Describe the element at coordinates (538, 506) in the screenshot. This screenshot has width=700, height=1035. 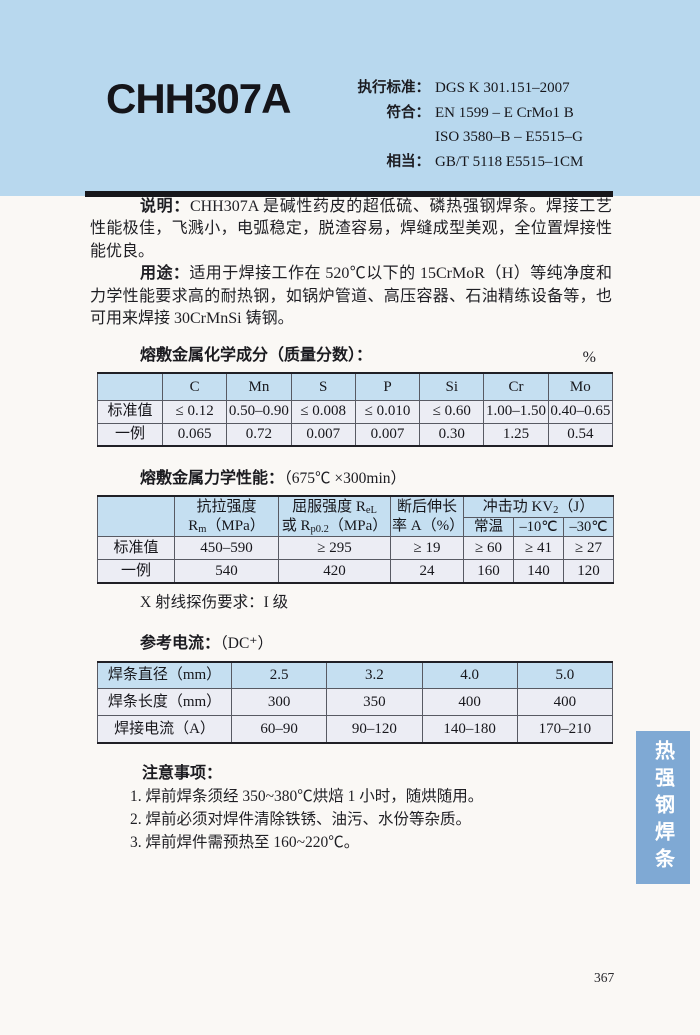
I see `column-header-impact: 冲击功 KV2（J）` at that location.